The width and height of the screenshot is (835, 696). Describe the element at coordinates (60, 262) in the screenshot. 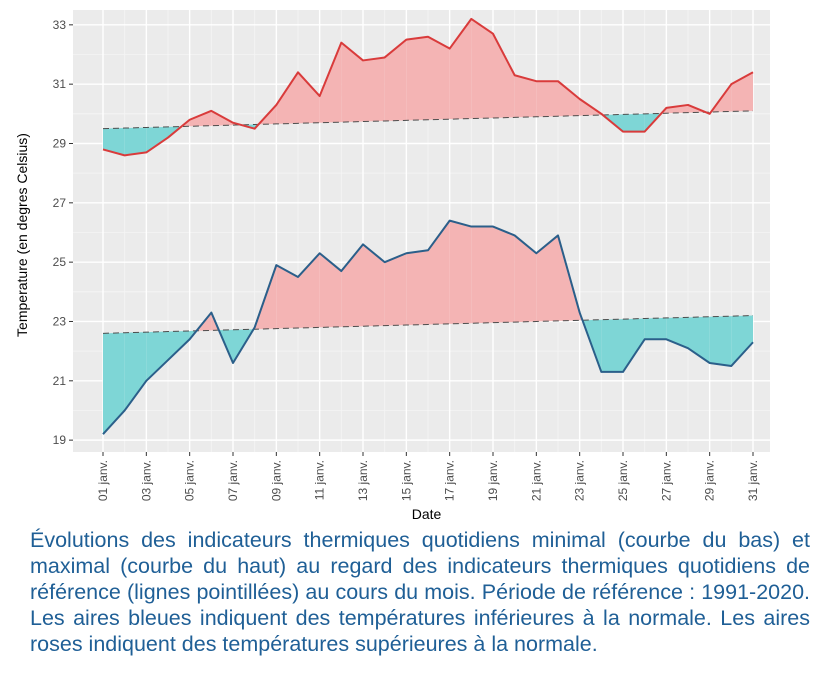

I see `y-tick-label: 25` at that location.